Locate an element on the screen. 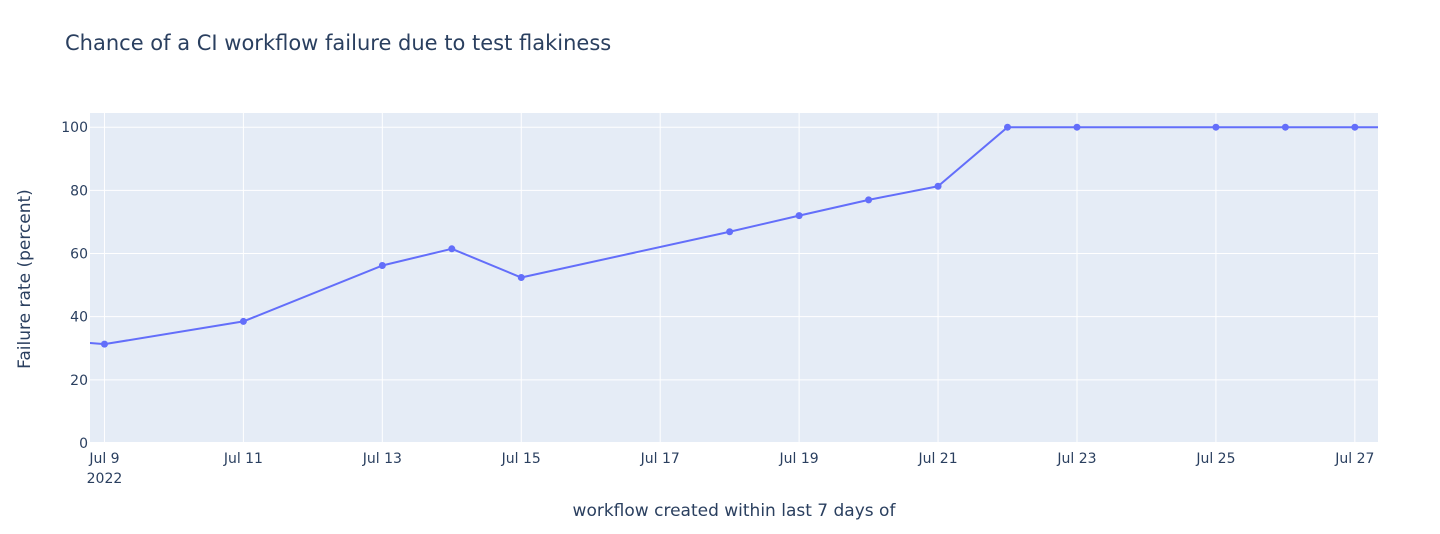 The height and width of the screenshot is (534, 1440). x-tick-label: Jul 9 is located at coordinates (103, 459).